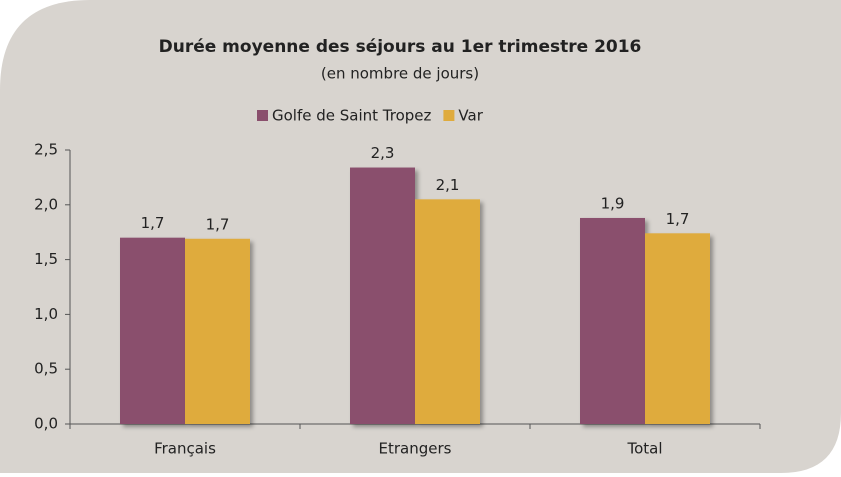  I want to click on x-tick-label: Français, so click(185, 449).